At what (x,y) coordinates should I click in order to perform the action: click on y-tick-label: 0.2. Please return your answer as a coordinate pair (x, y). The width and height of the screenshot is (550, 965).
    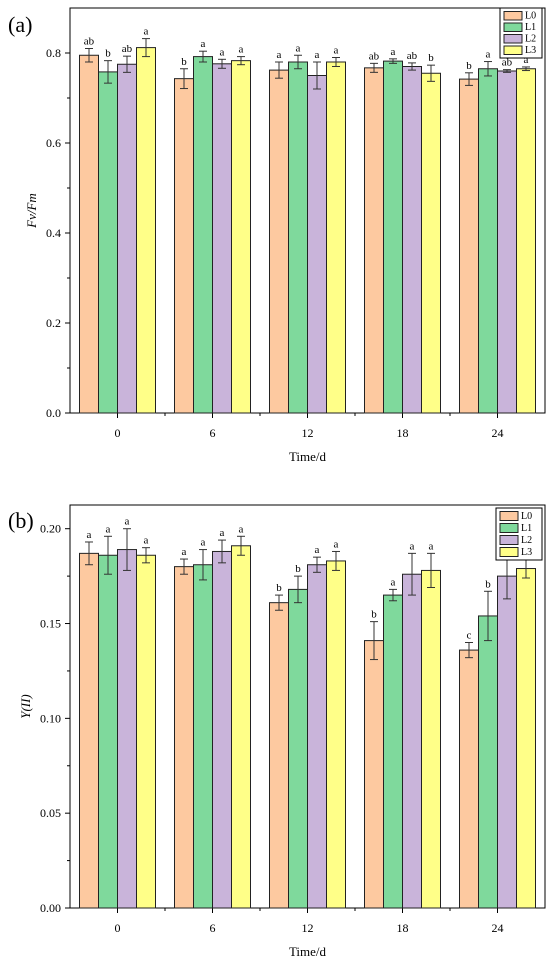
    Looking at the image, I should click on (53, 323).